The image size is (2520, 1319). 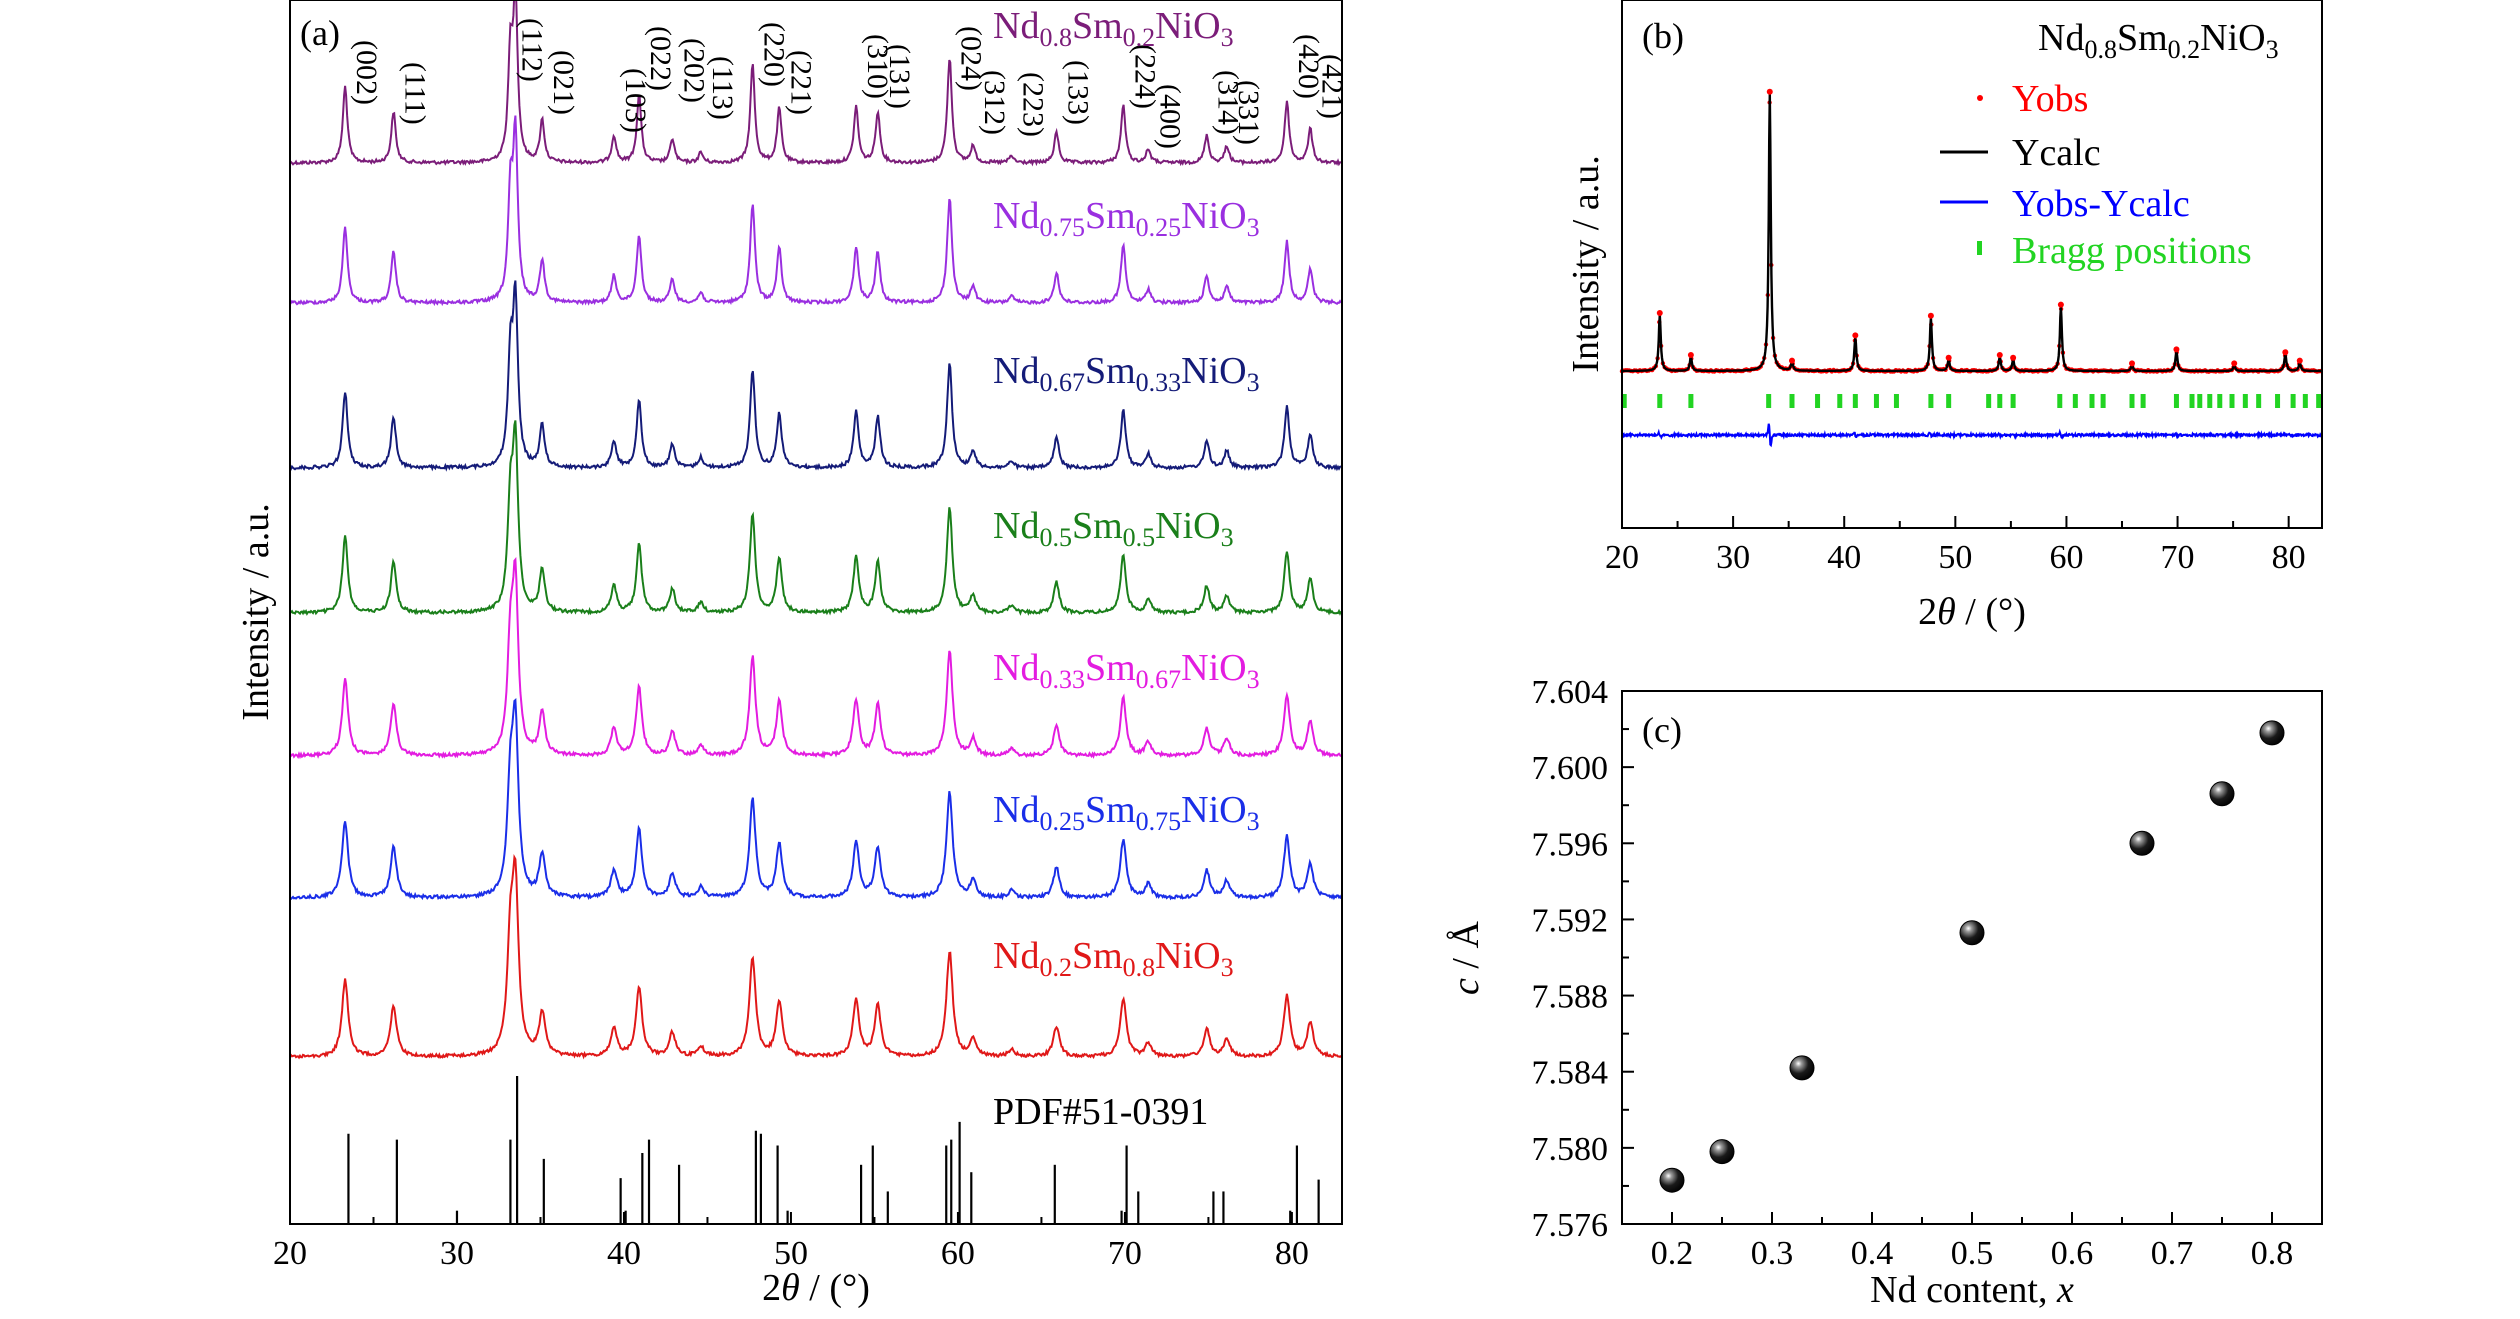 What do you see at coordinates (1308, 66) in the screenshot?
I see `a-hkl-label: (420)` at bounding box center [1308, 66].